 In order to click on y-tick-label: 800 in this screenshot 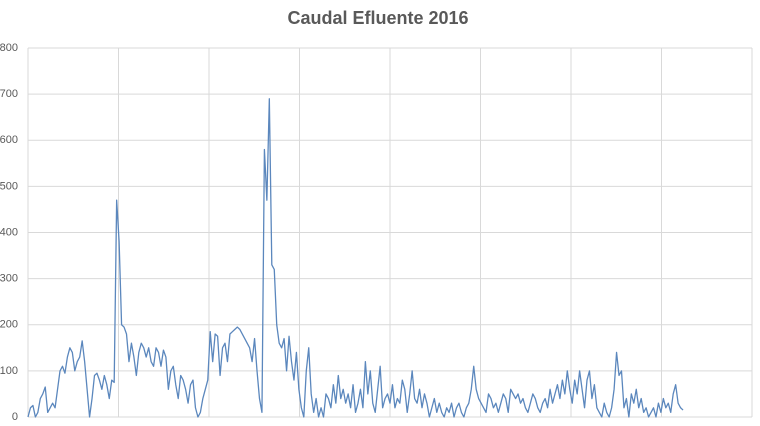, I will do `click(9, 48)`.